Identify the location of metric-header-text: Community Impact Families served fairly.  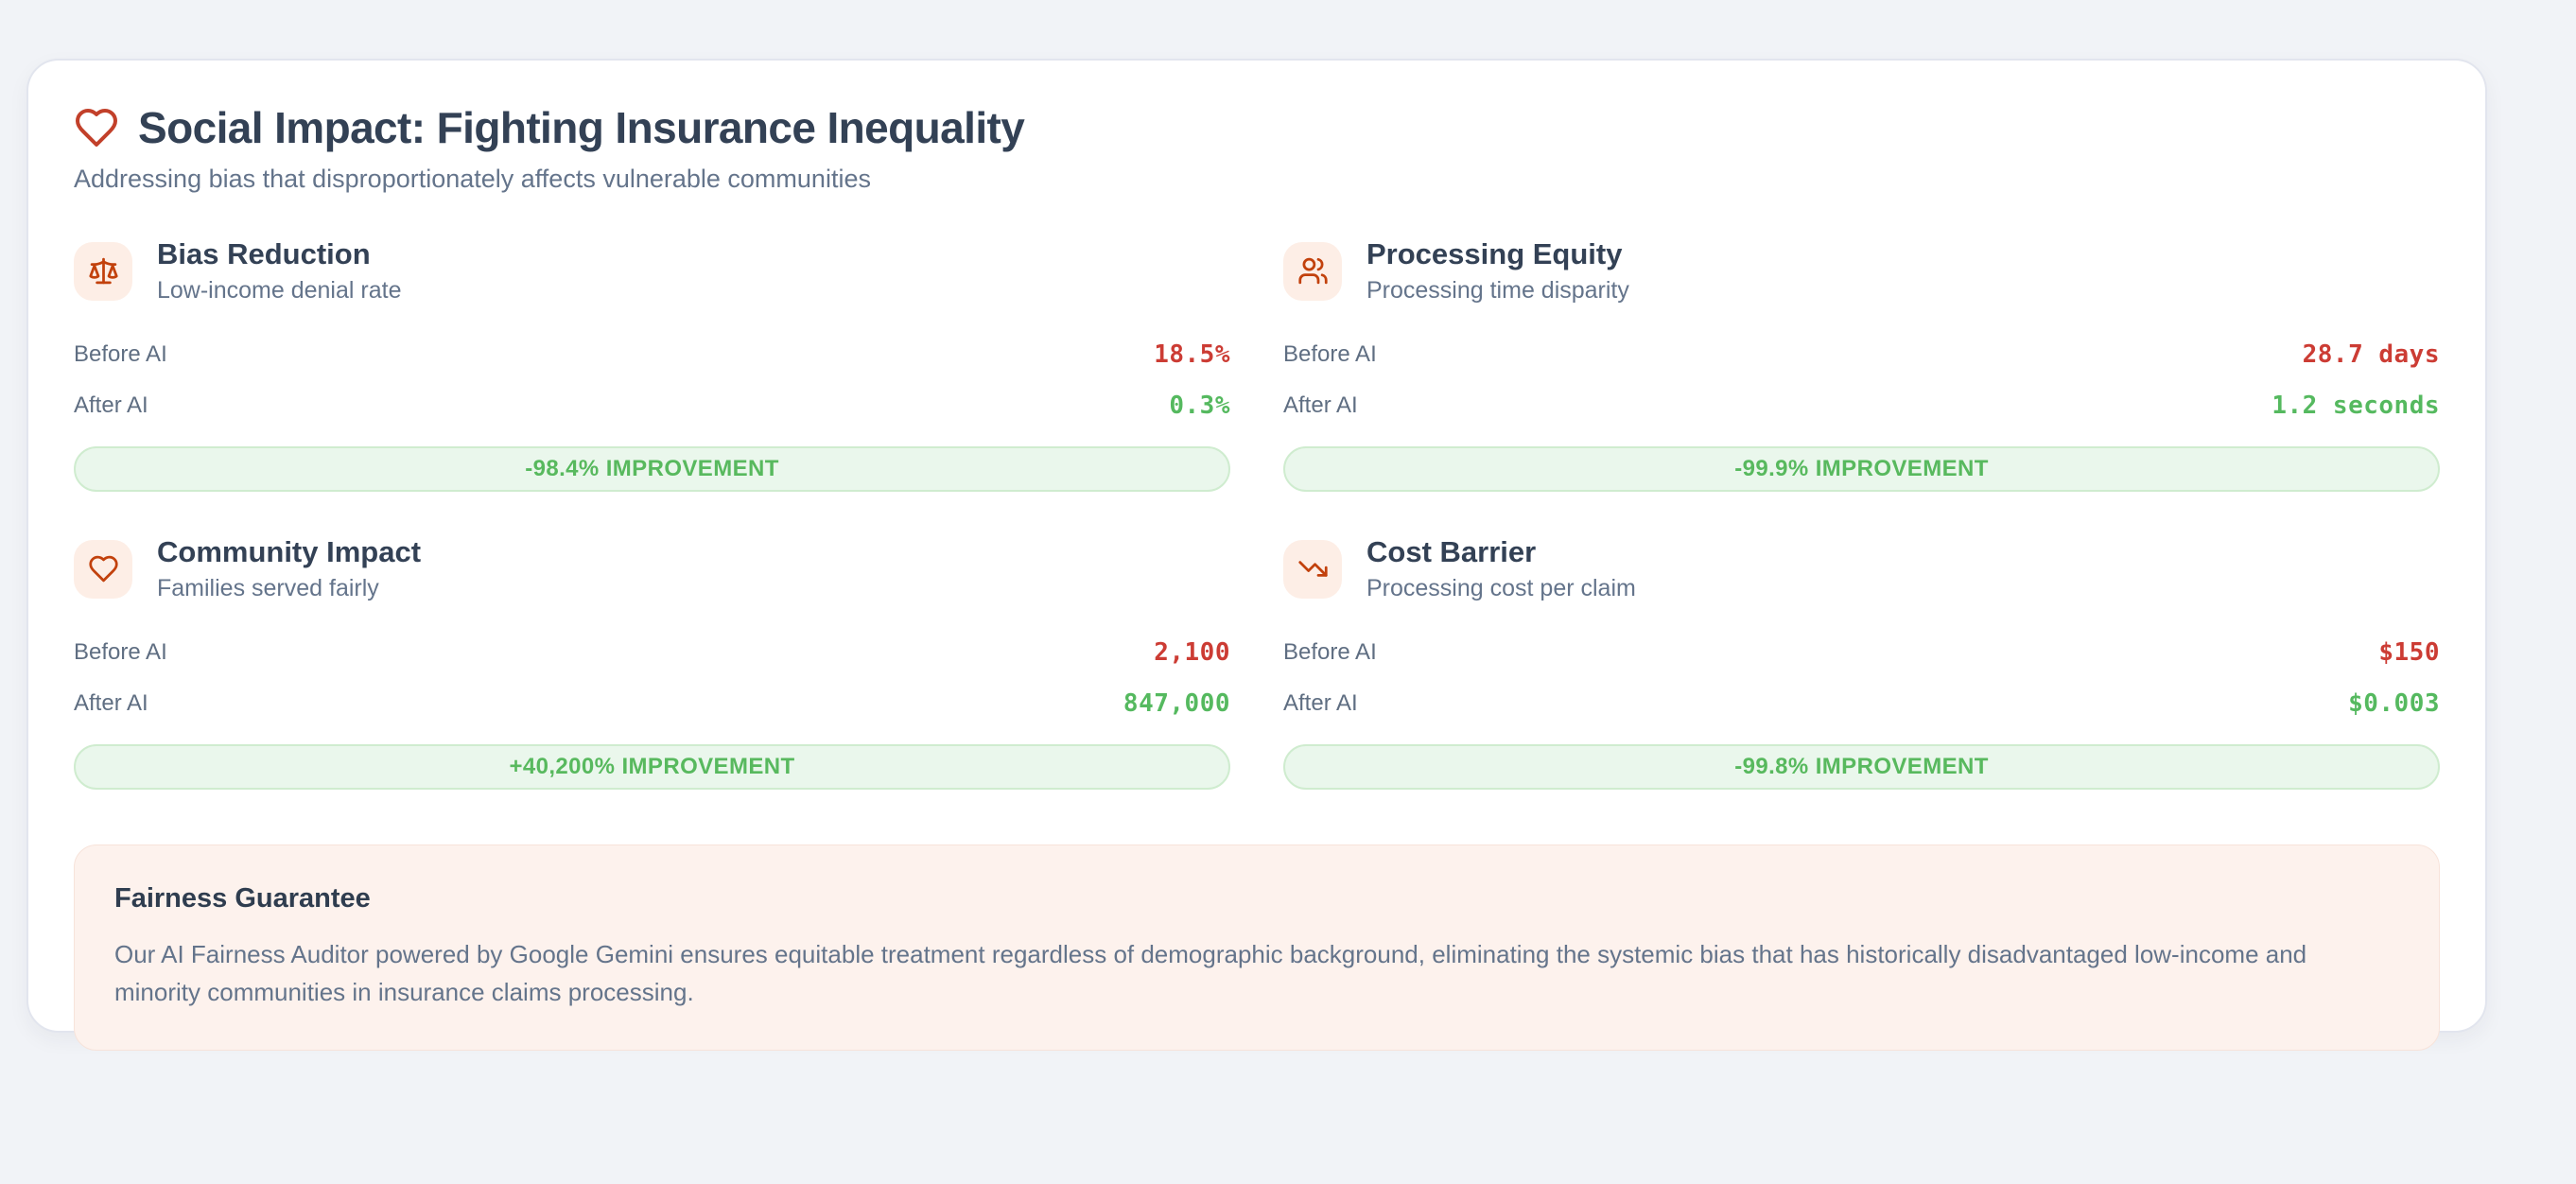
(289, 568).